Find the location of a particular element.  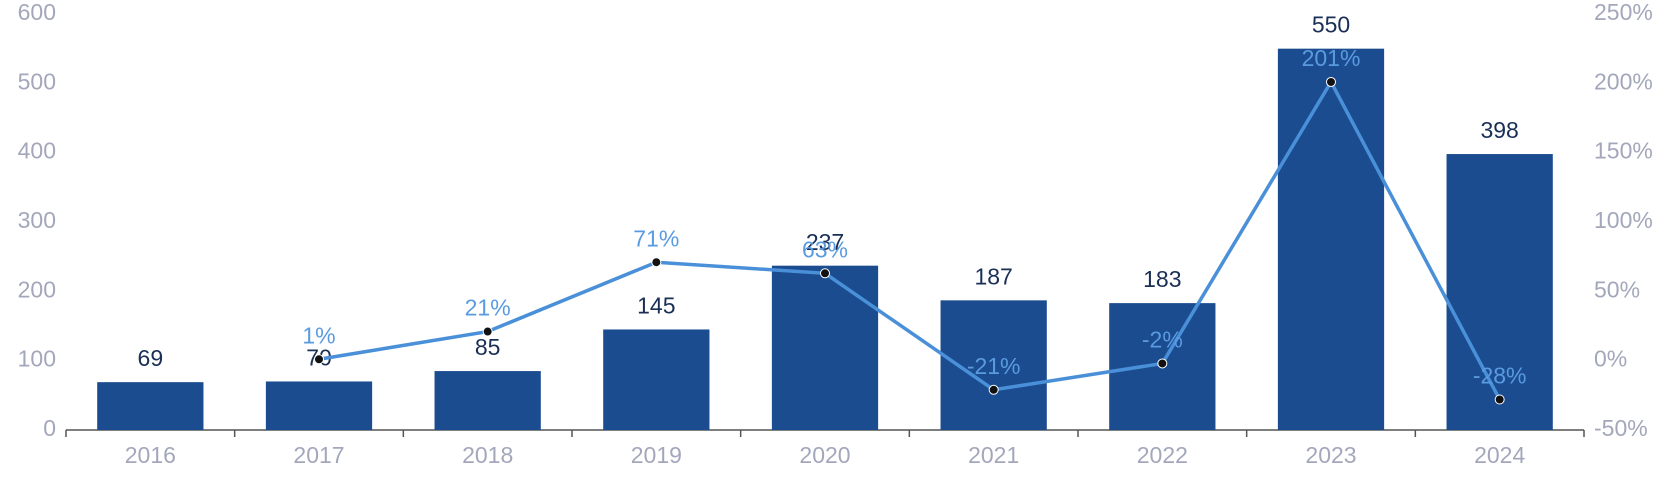

y2-tick-label: 100% is located at coordinates (1623, 220).